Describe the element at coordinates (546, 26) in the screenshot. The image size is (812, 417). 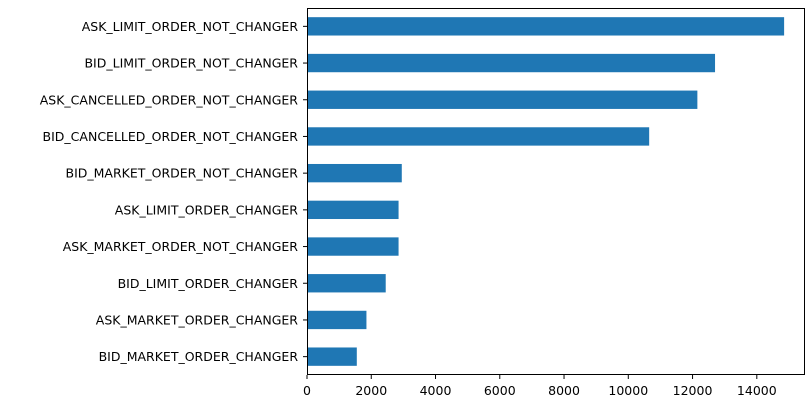
I see `bar-ask-limit-order-not-changer` at that location.